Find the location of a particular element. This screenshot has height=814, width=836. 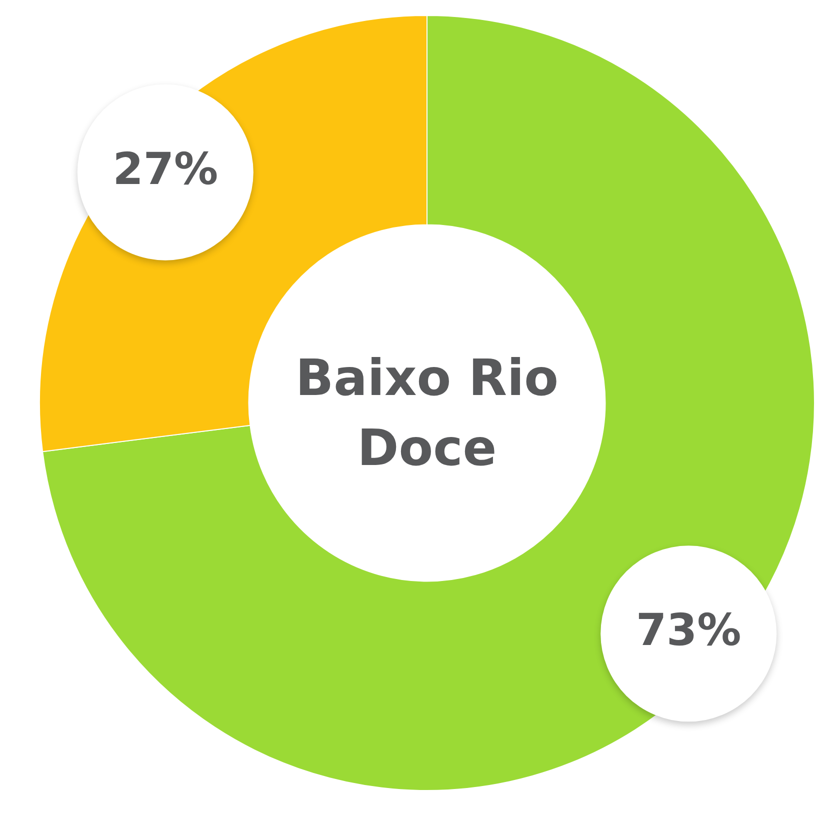

text: Baixo Rio Doce is located at coordinates (427, 413).